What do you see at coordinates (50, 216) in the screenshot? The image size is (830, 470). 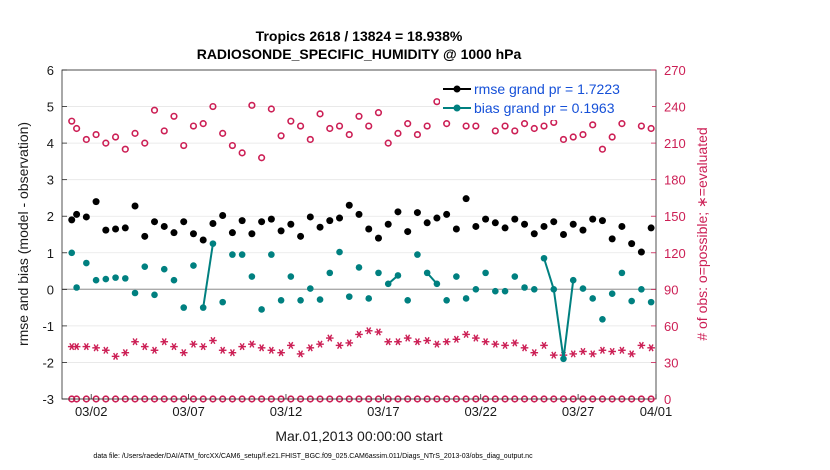 I see `y-tick-label-left: 2` at bounding box center [50, 216].